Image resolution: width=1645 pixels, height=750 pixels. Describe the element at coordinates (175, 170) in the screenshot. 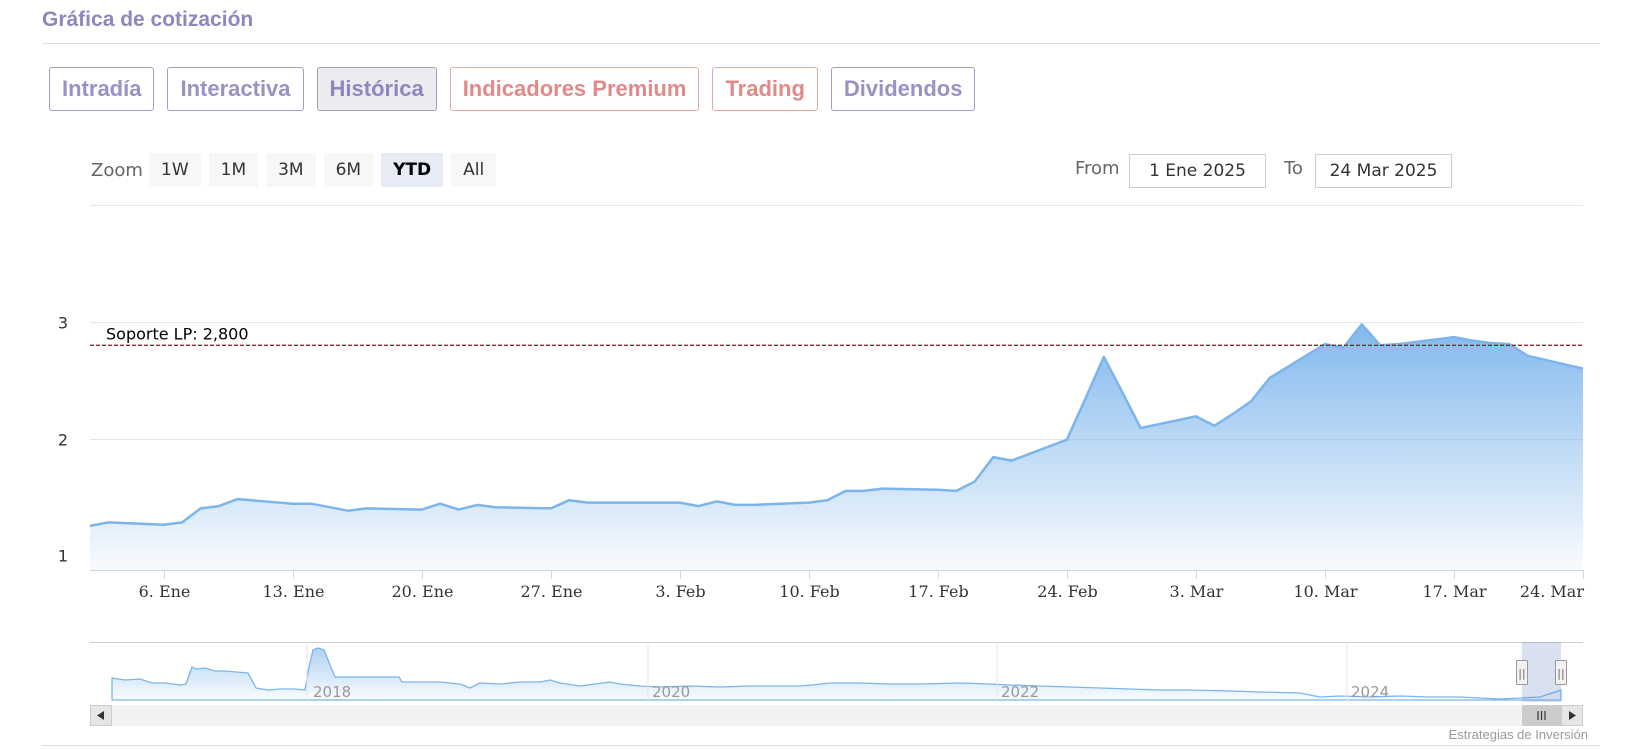

I see `zoom-button-1w: 1W` at that location.